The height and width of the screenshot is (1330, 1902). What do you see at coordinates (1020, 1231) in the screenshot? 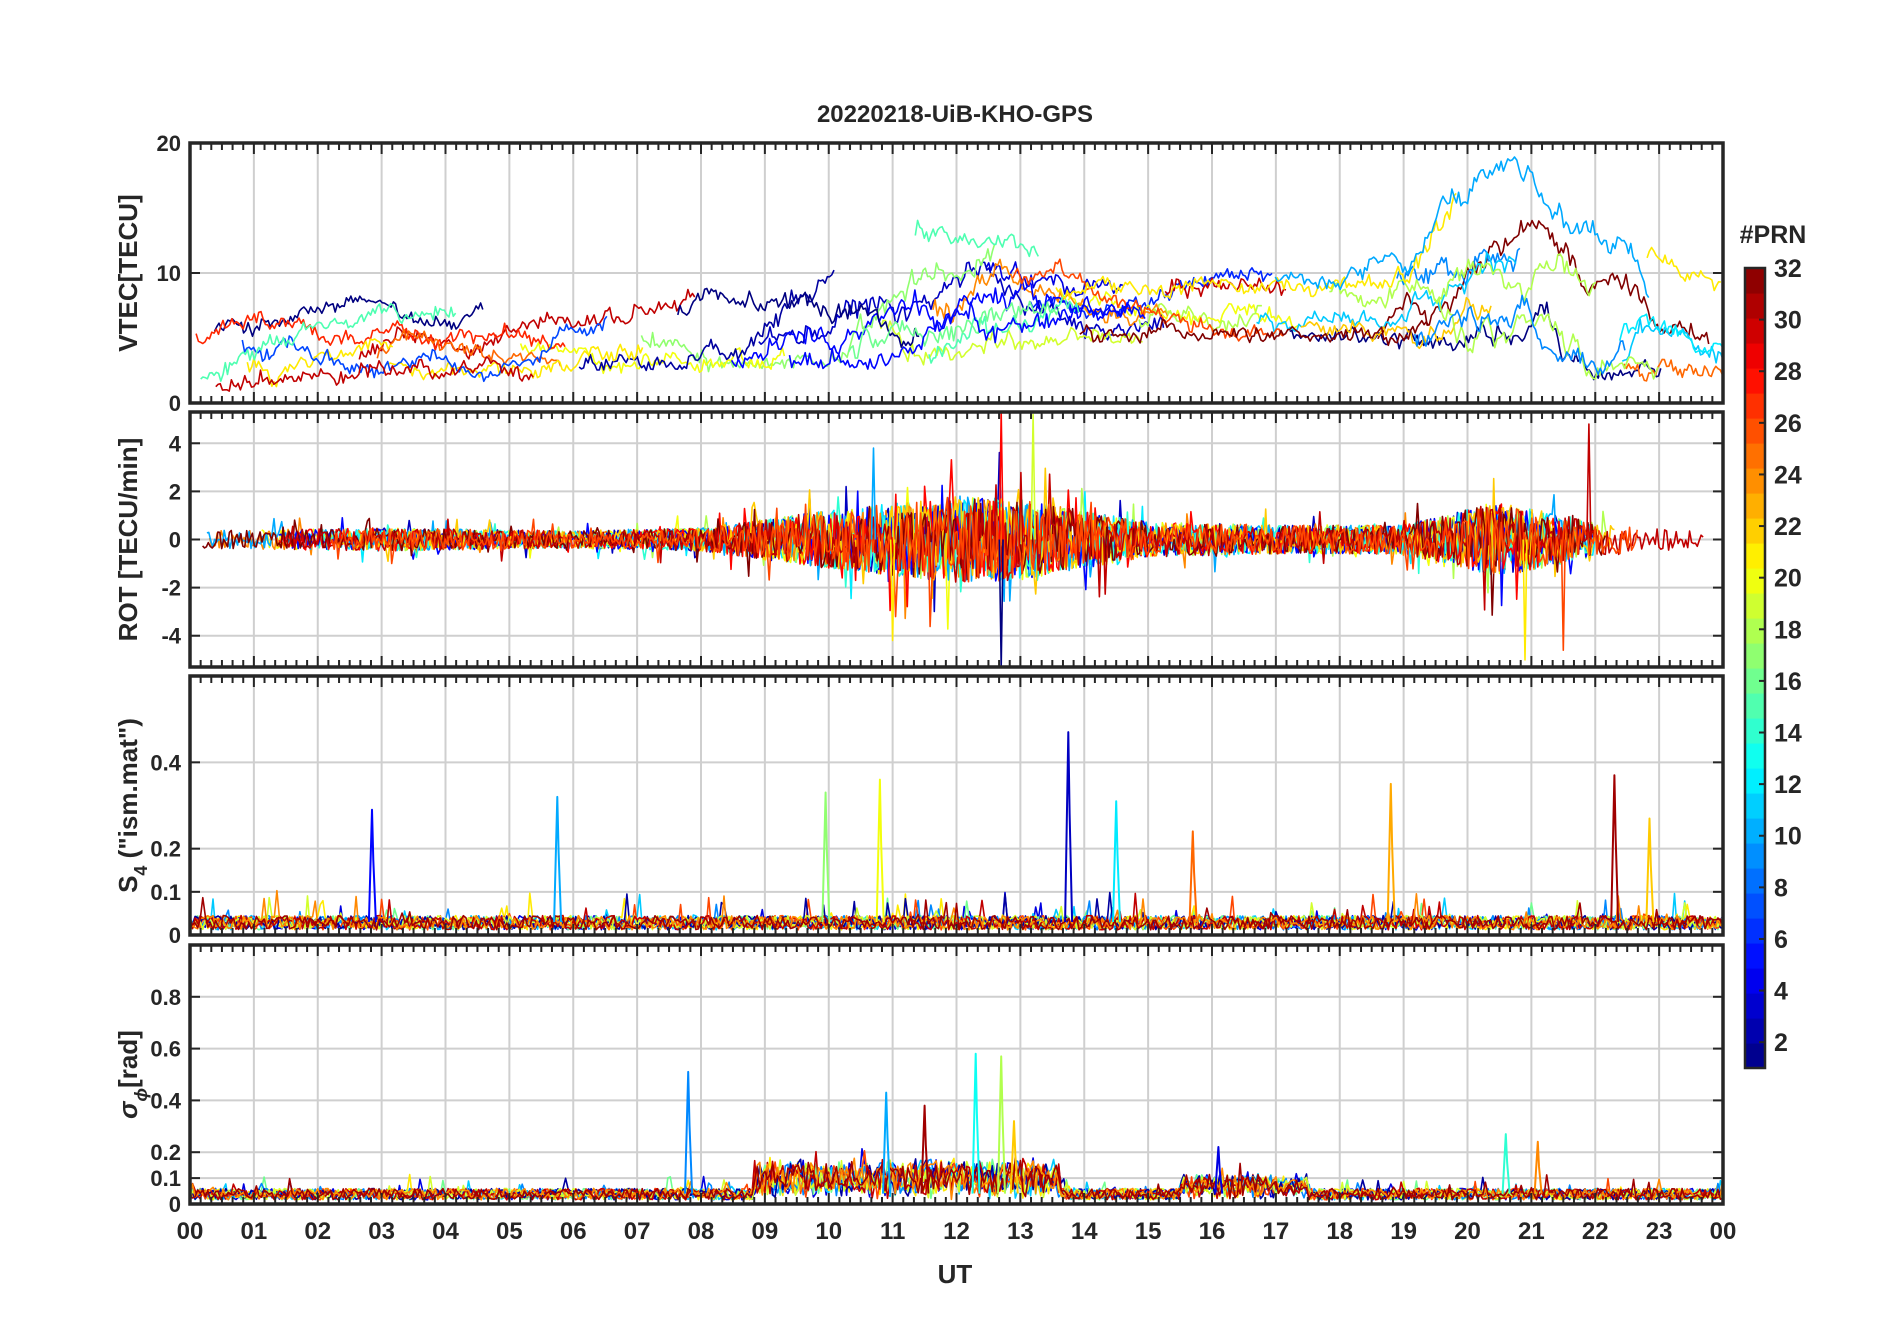
I see `x-tick-label: 13` at bounding box center [1020, 1231].